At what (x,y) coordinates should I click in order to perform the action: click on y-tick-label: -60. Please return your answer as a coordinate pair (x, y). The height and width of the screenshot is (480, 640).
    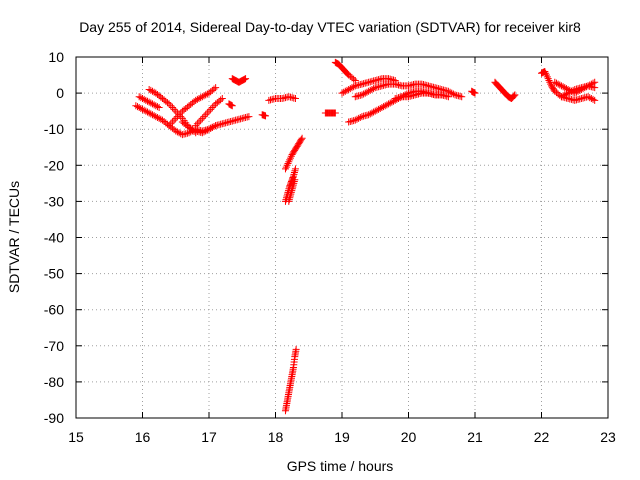
    Looking at the image, I should click on (54, 310).